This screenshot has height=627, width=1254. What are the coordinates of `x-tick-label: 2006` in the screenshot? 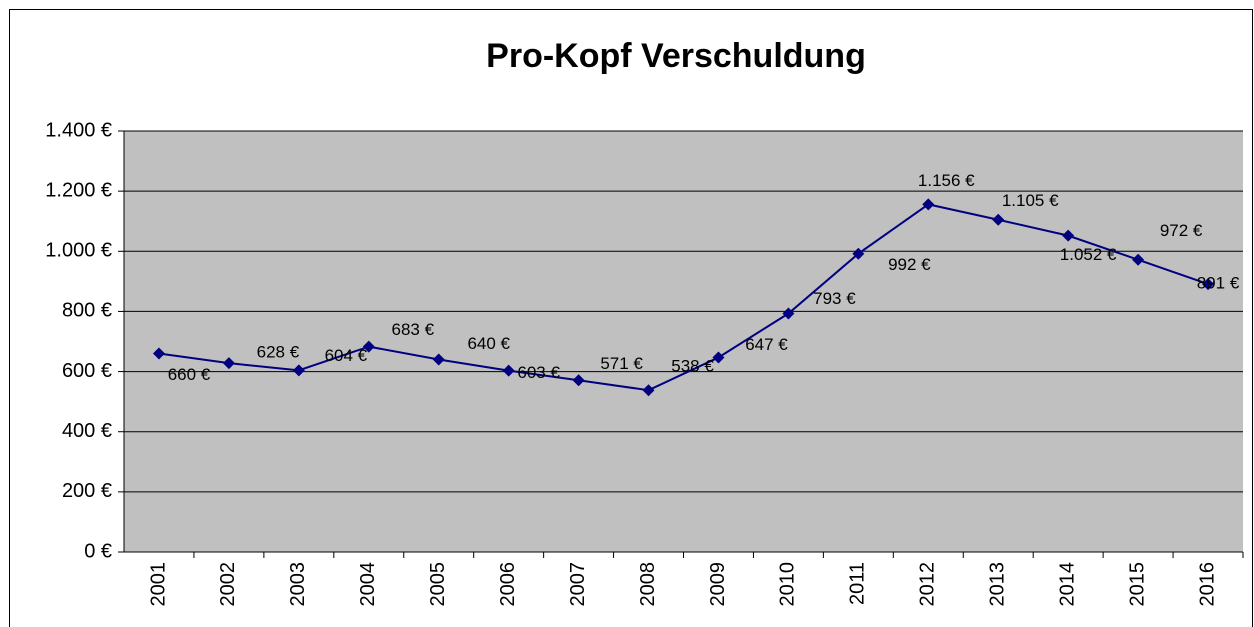 It's located at (508, 584).